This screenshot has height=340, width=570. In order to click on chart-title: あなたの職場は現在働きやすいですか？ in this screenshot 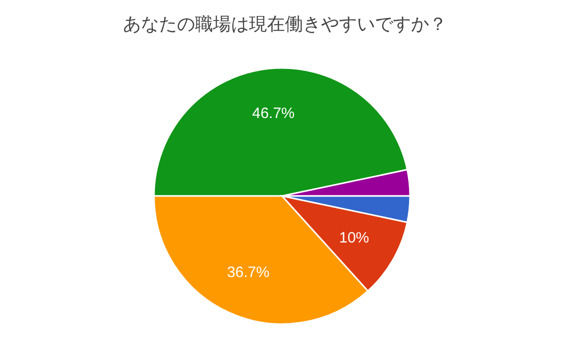, I will do `click(285, 24)`.